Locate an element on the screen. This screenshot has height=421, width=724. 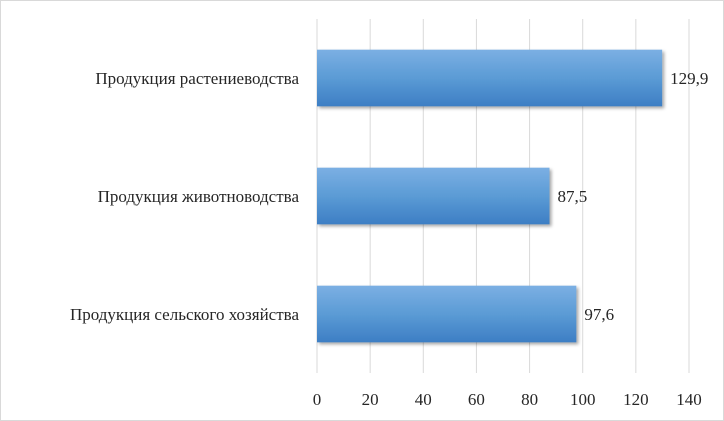
x-tick-label: 140 is located at coordinates (689, 399).